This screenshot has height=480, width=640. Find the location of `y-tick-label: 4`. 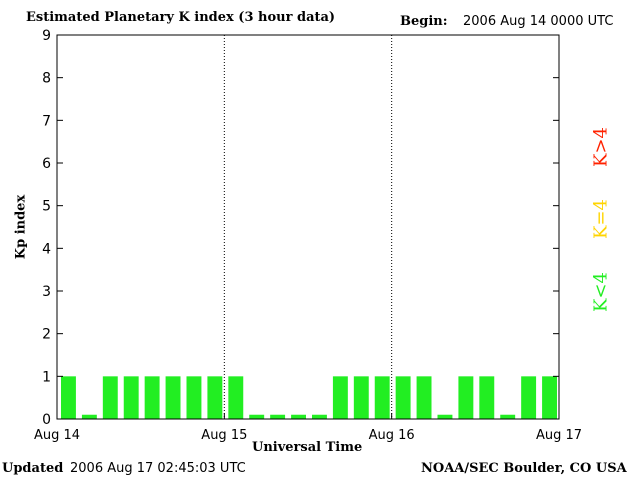

y-tick-label: 4 is located at coordinates (46, 249).